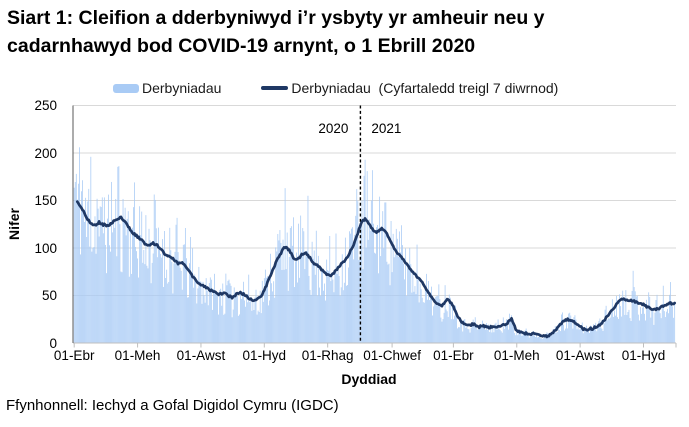 The height and width of the screenshot is (427, 689). I want to click on legend-item-bars: Derbyniadau, so click(167, 88).